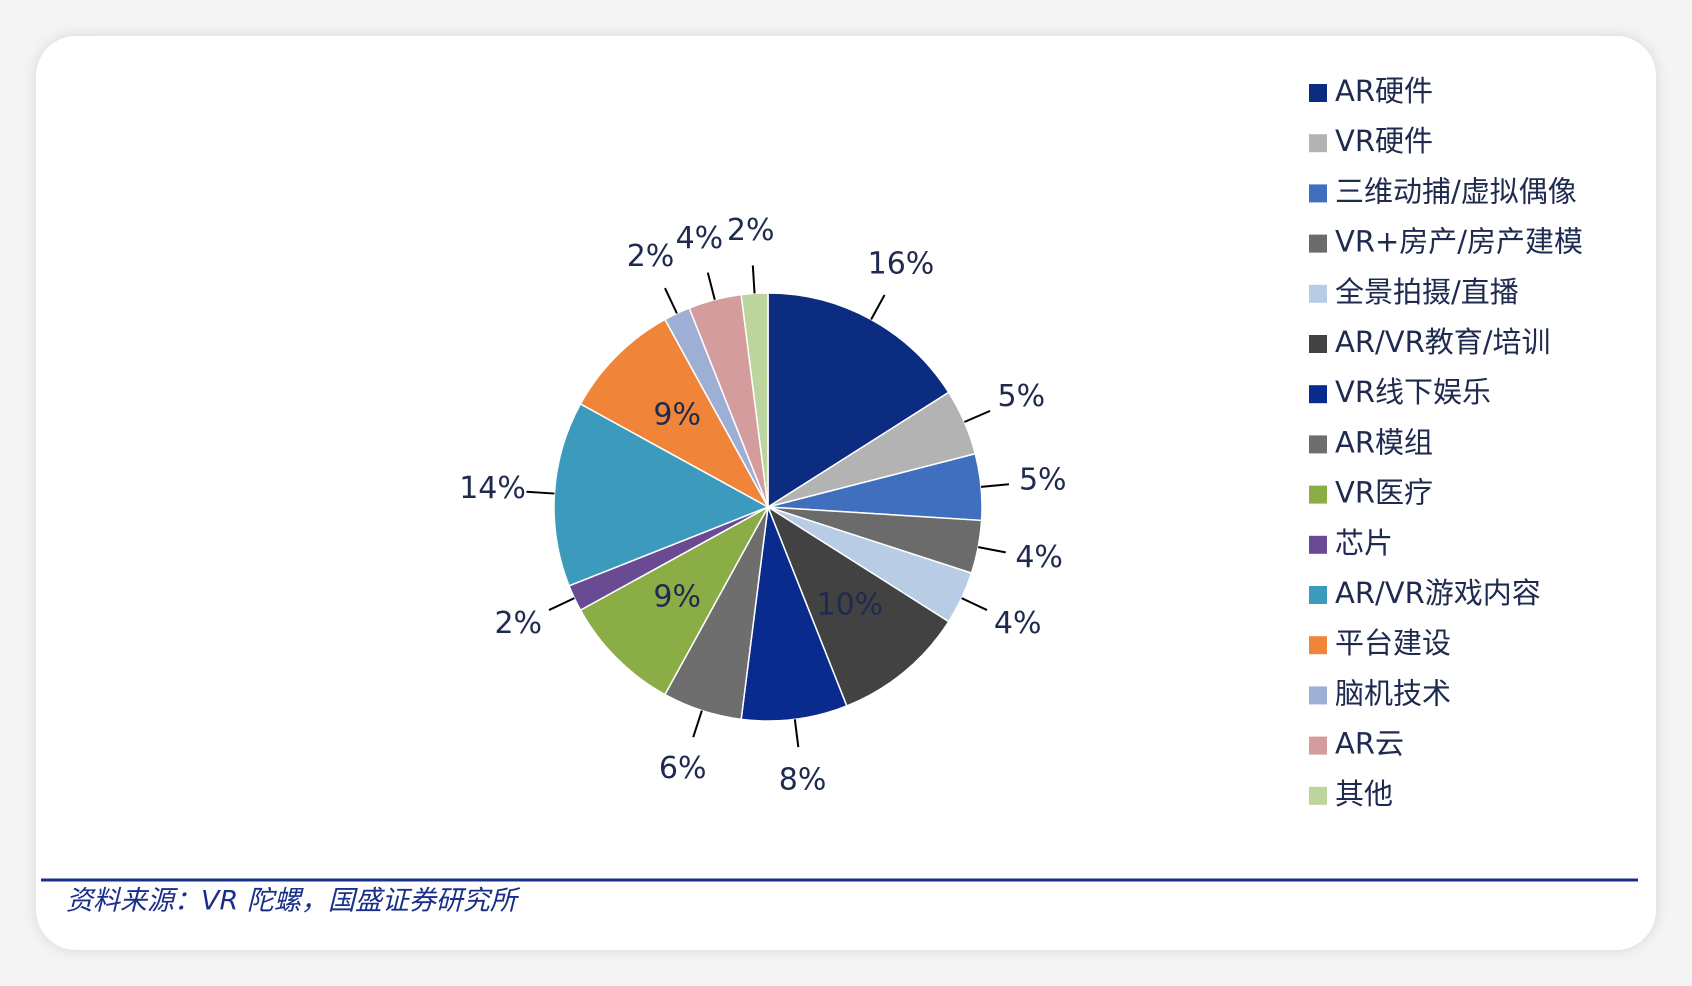  I want to click on legend-label: 脑机技术, so click(1393, 693).